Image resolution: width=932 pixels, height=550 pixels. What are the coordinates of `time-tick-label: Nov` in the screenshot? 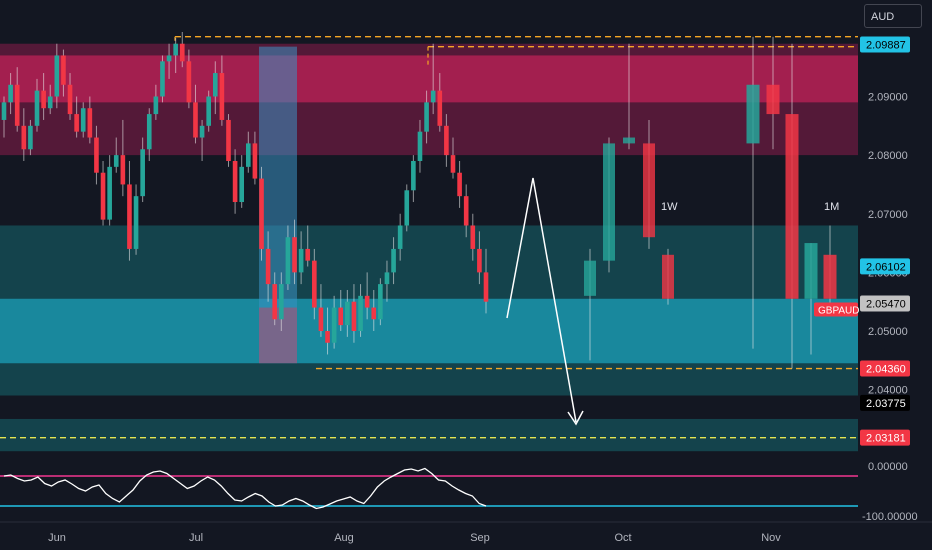 It's located at (771, 538).